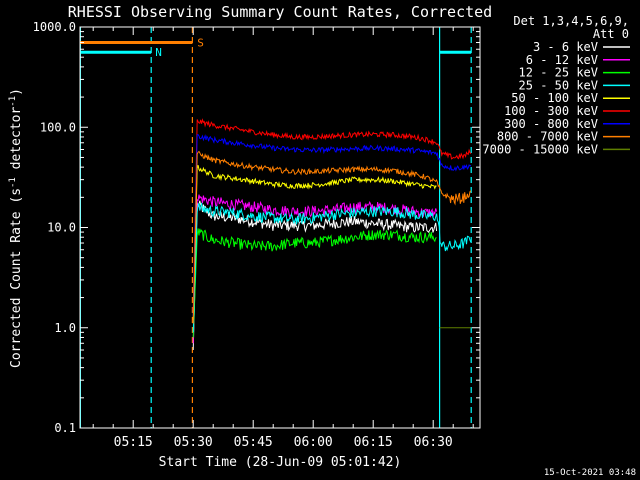 This screenshot has width=640, height=480. What do you see at coordinates (551, 124) in the screenshot?
I see `legend-label: 300 - 800 keV` at bounding box center [551, 124].